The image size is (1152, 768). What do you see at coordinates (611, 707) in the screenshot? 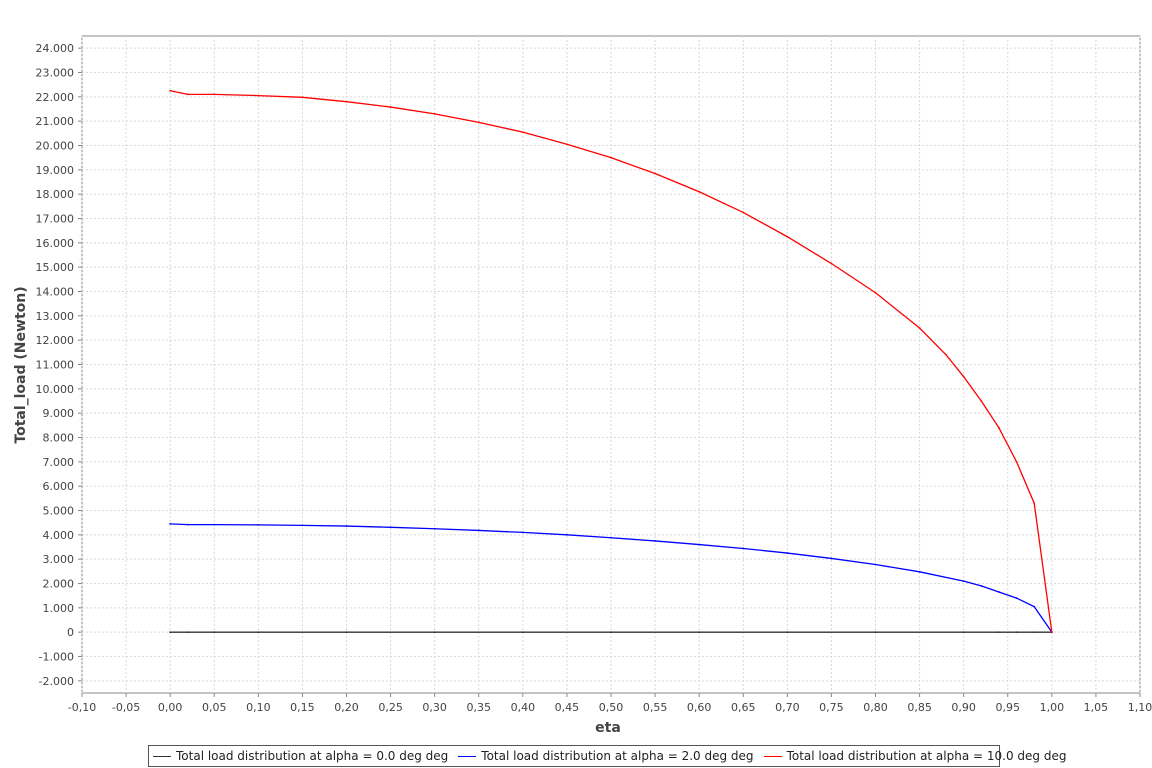
I see `x-tick-label: 0,50` at bounding box center [611, 707].